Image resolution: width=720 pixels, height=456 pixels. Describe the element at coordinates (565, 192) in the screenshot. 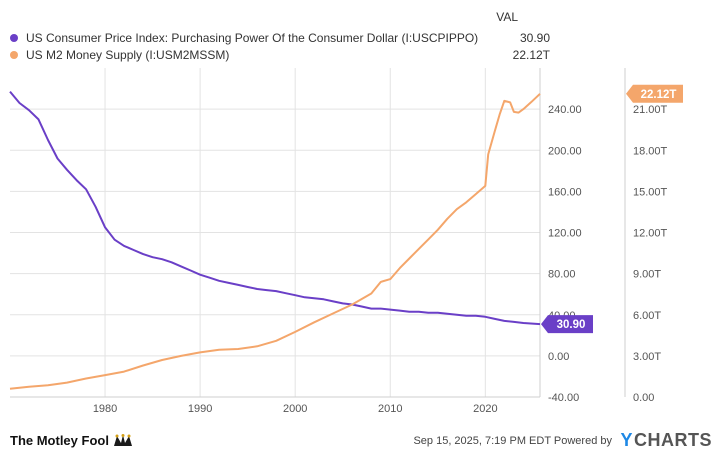

I see `left-axis-tick-label: 160.00` at that location.